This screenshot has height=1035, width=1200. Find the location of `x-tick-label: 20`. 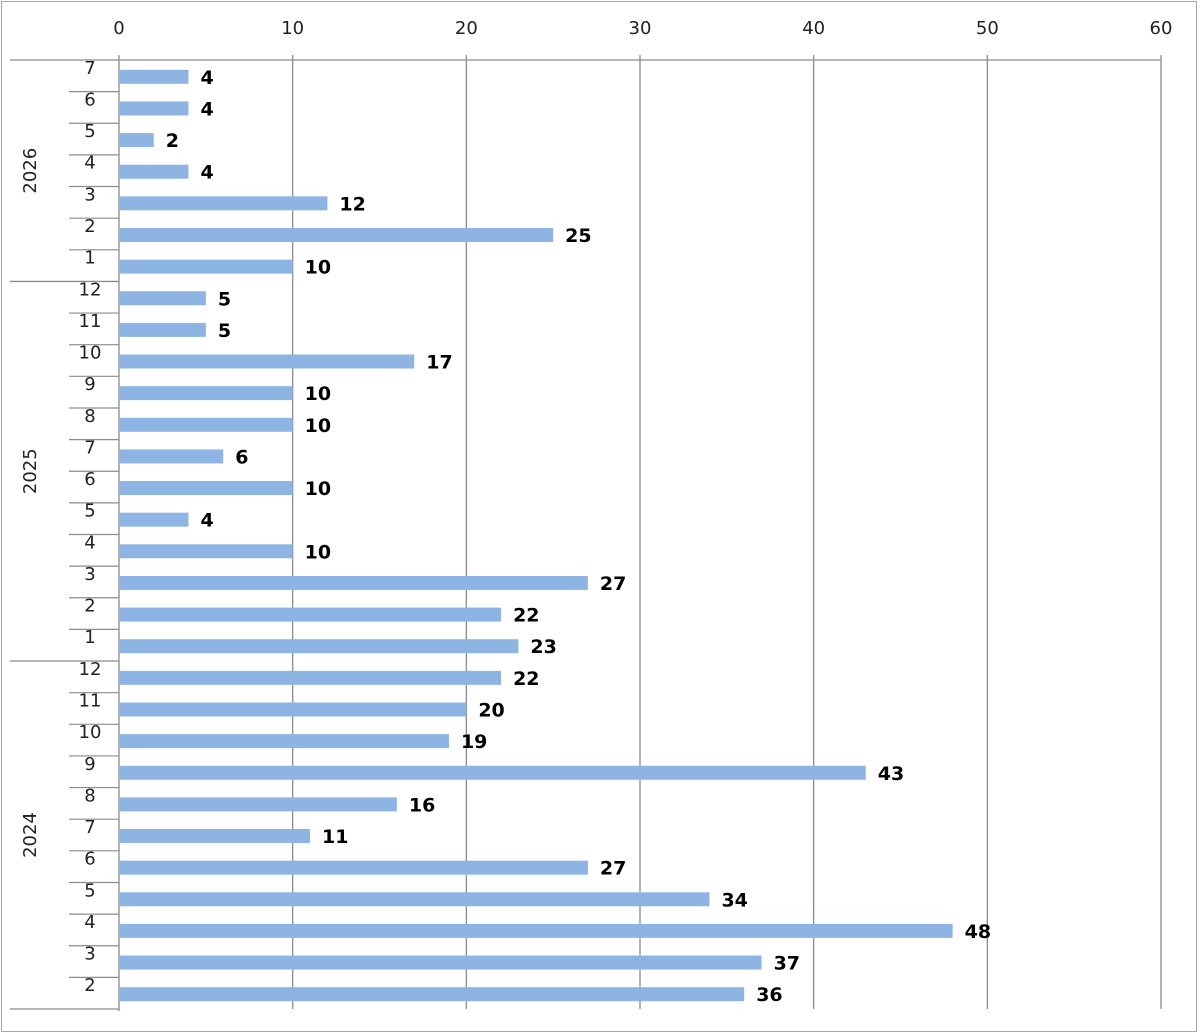

x-tick-label: 20 is located at coordinates (466, 28).